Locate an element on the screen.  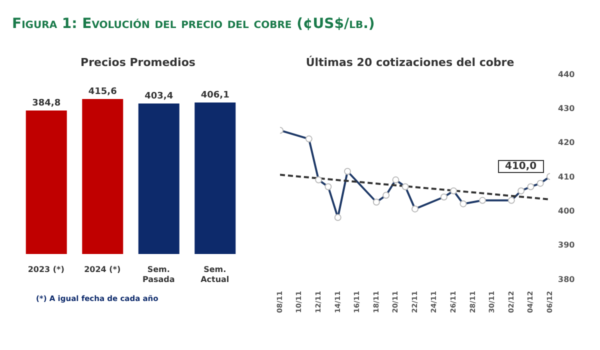
x-tick-label: Sem. Actual is located at coordinates (215, 274).